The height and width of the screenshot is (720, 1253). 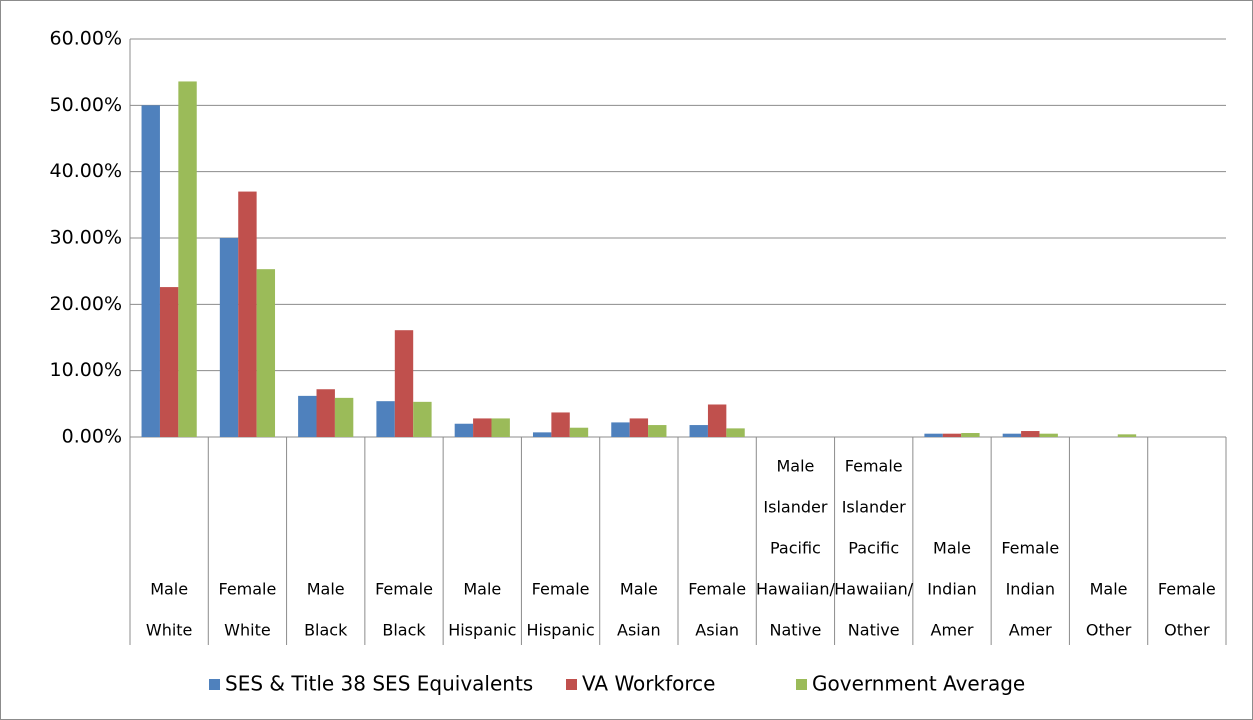 What do you see at coordinates (86, 39) in the screenshot?
I see `y-tick-label: 60.00%` at bounding box center [86, 39].